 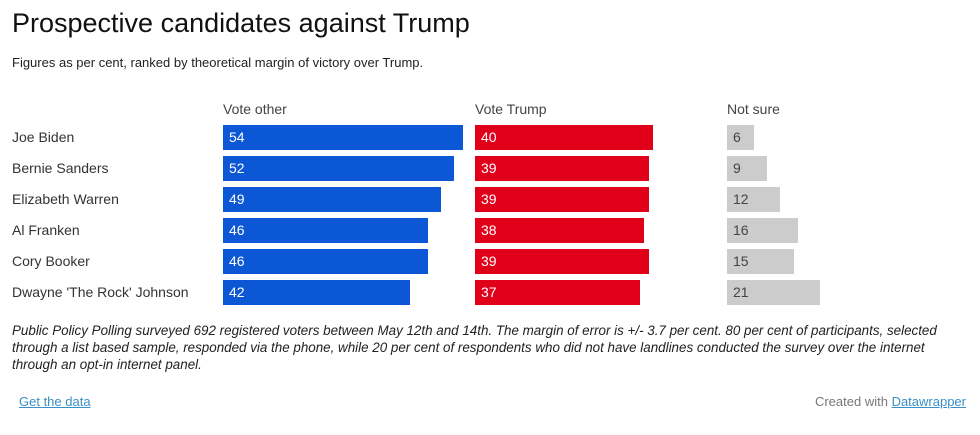 I want to click on bar-value-label: 37, so click(x=489, y=292).